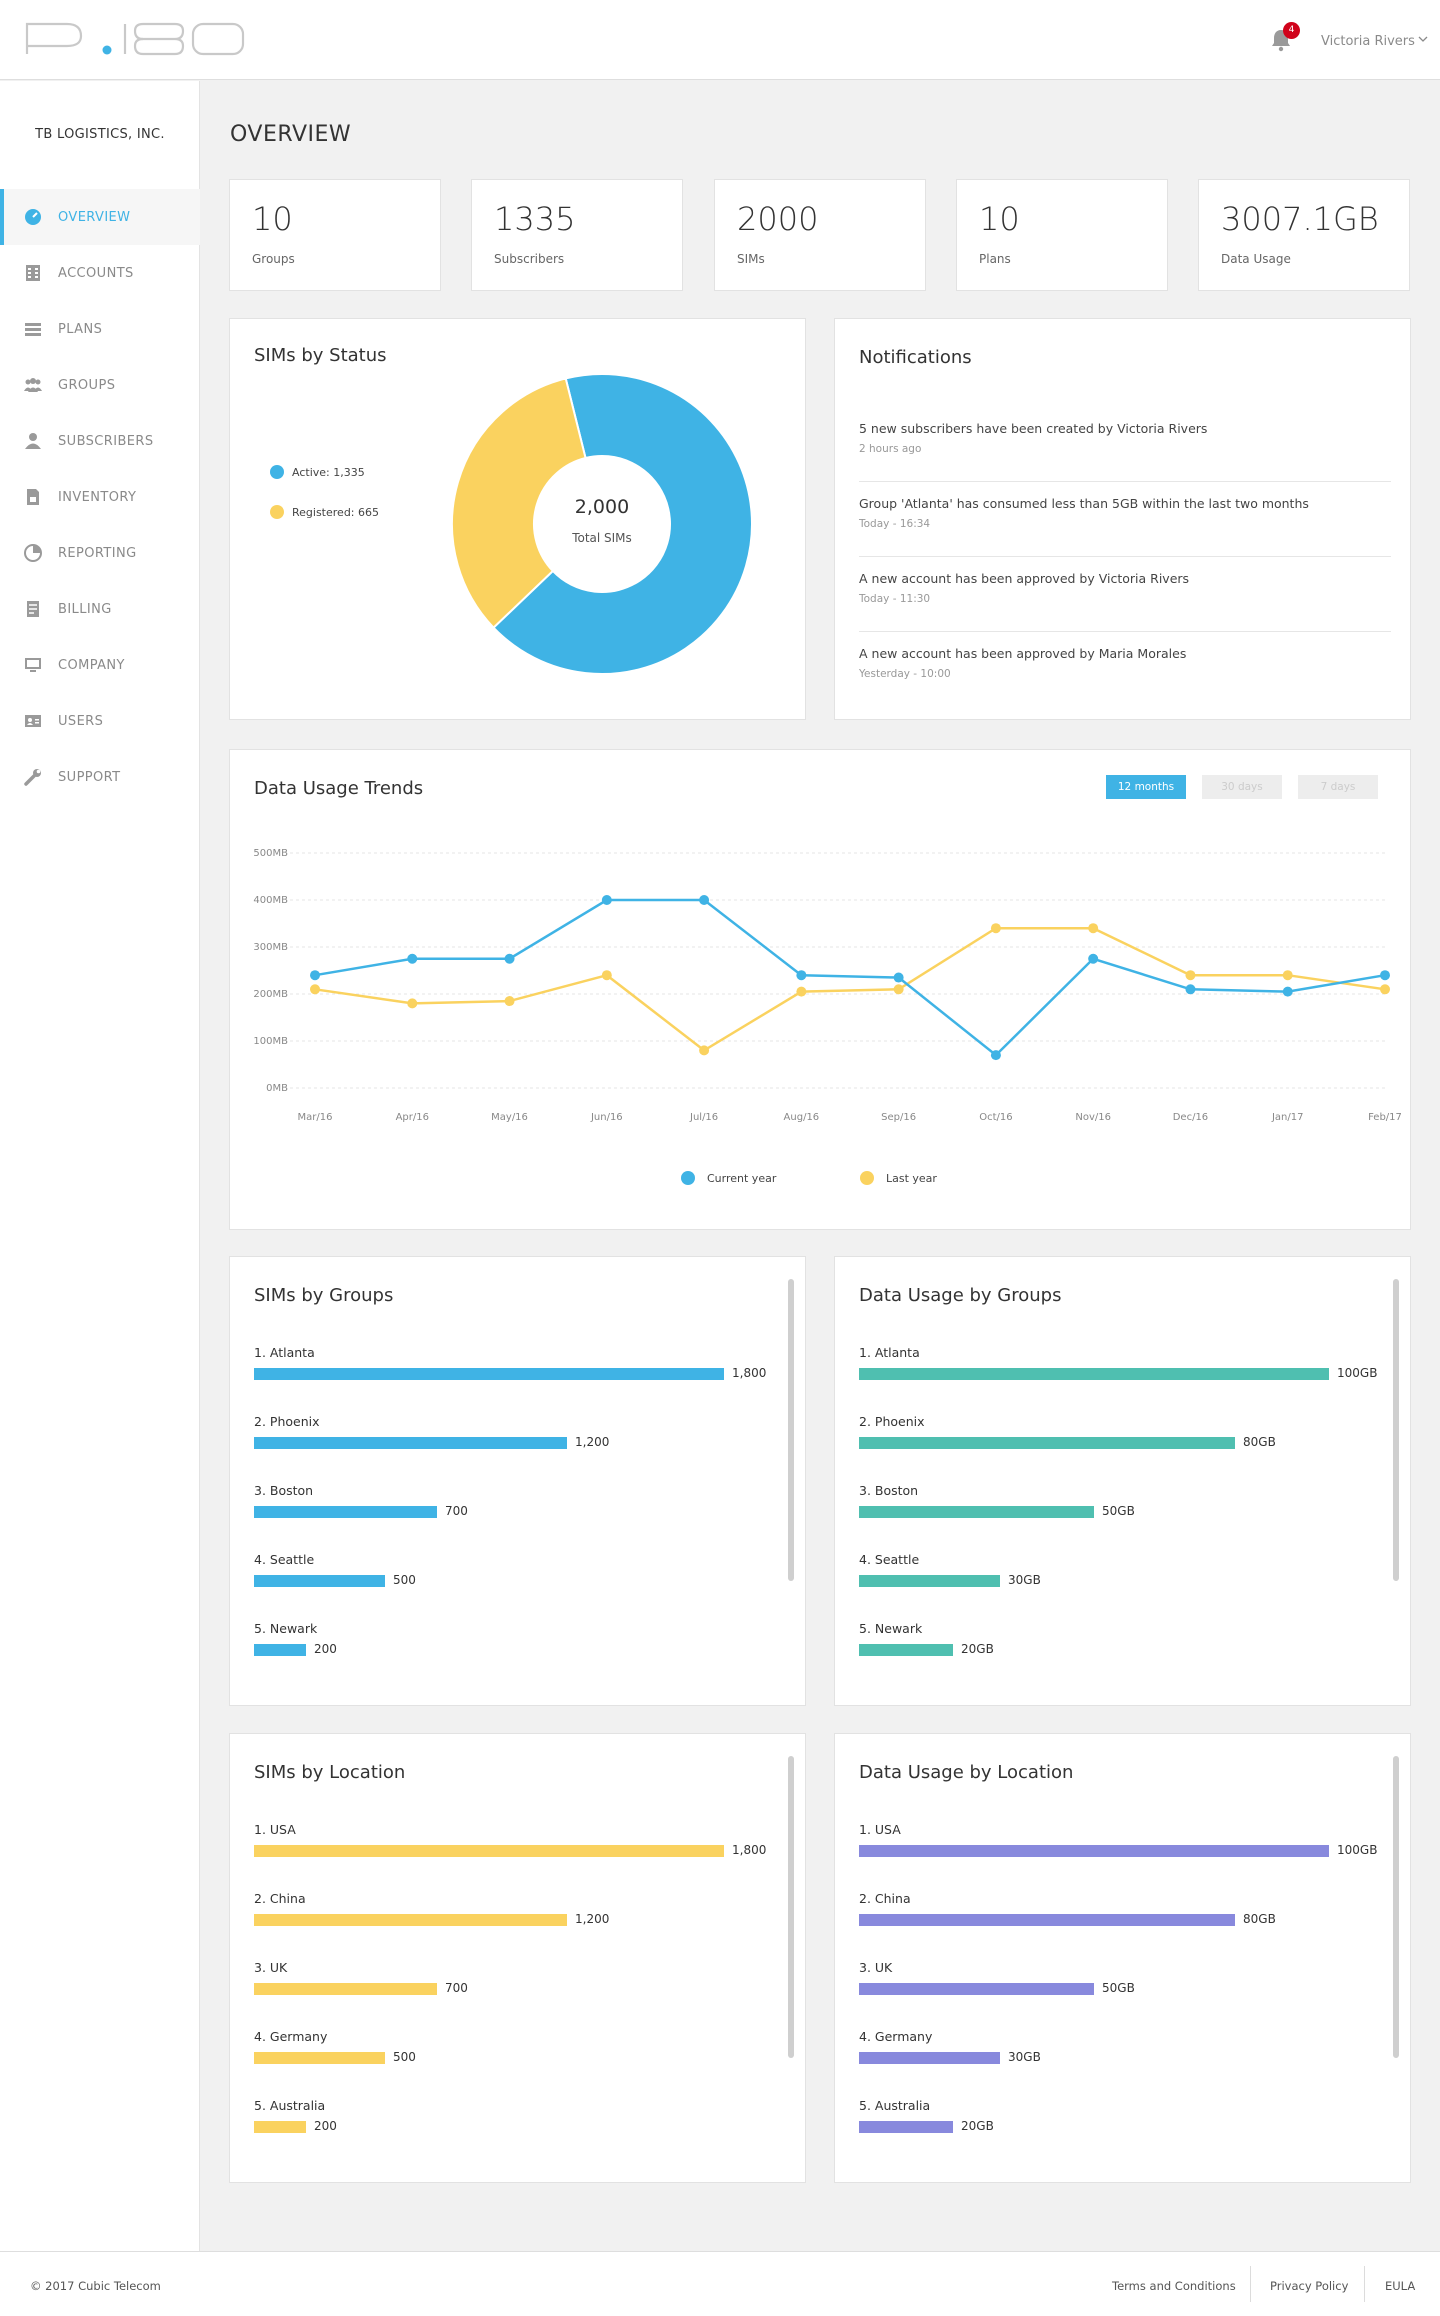 This screenshot has height=2316, width=1440. What do you see at coordinates (1062, 235) in the screenshot?
I see `stat-card-plans: 10 Plans` at bounding box center [1062, 235].